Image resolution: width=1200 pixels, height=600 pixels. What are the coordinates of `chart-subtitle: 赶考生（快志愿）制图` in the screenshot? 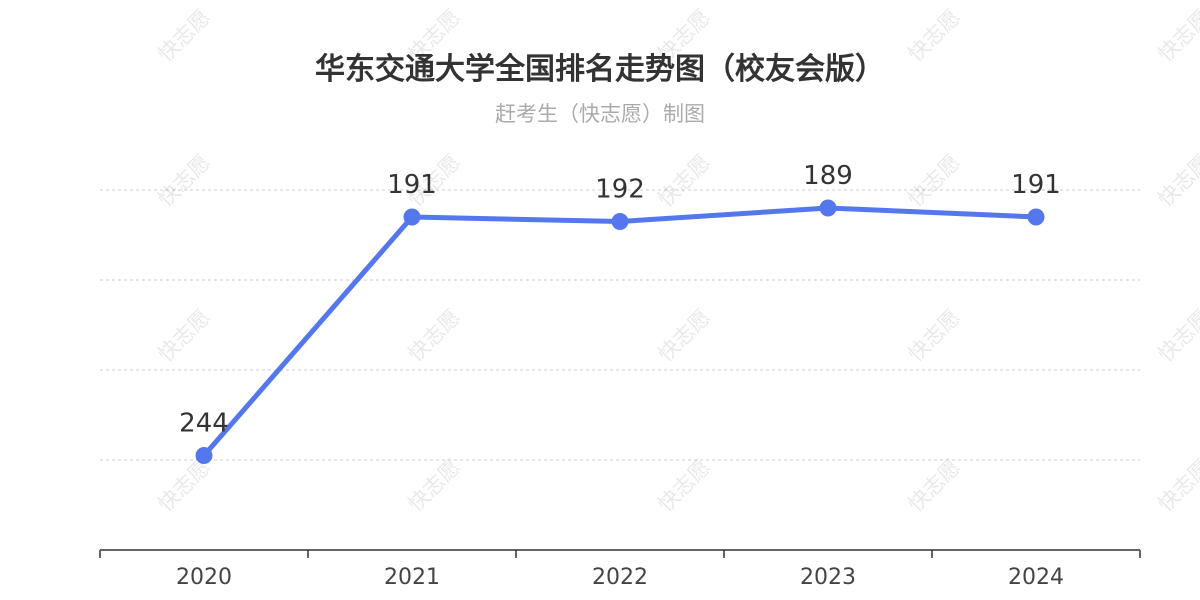 It's located at (600, 114).